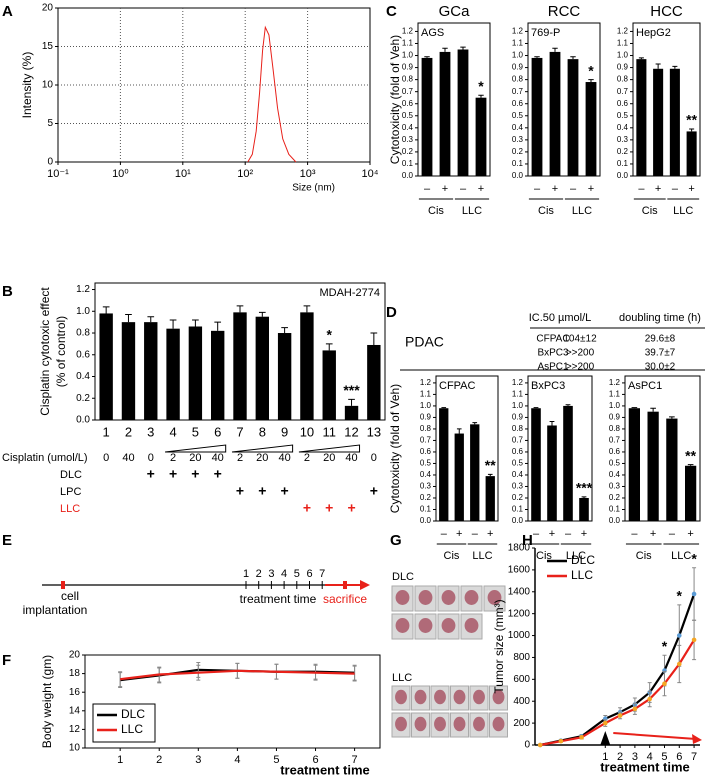  Describe the element at coordinates (159, 760) in the screenshot. I see `x-tick-label: 2` at that location.